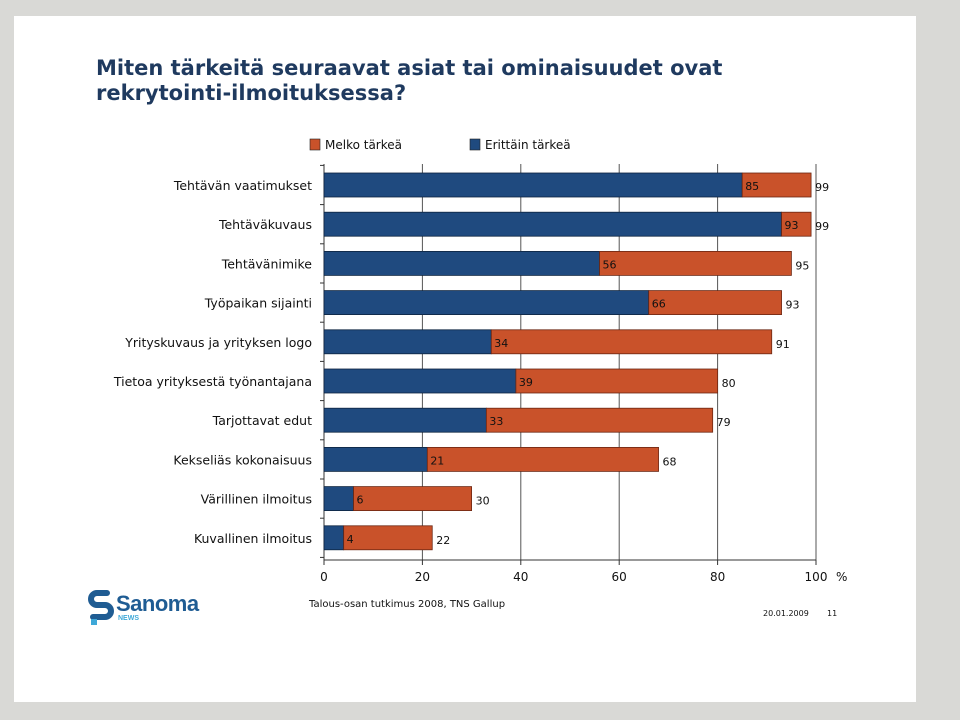  I want to click on data-label-total: 80, so click(729, 383).